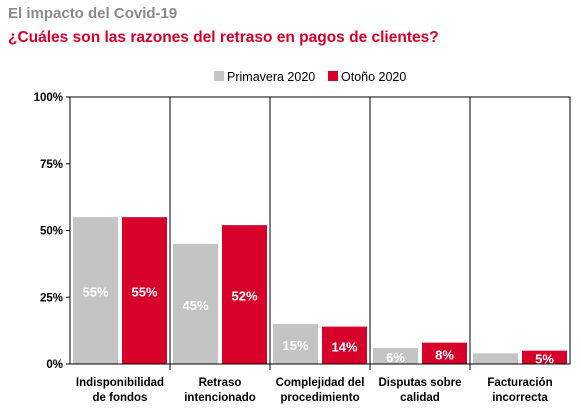  Describe the element at coordinates (120, 390) in the screenshot. I see `x-tick-label: Indisponibilidad de fondos` at that location.